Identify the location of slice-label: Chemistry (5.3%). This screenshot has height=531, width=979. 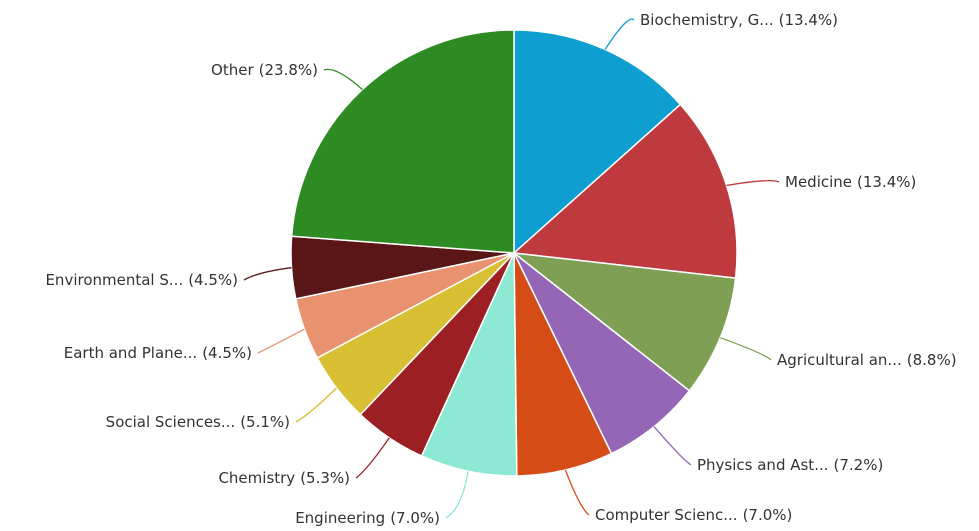
(284, 478).